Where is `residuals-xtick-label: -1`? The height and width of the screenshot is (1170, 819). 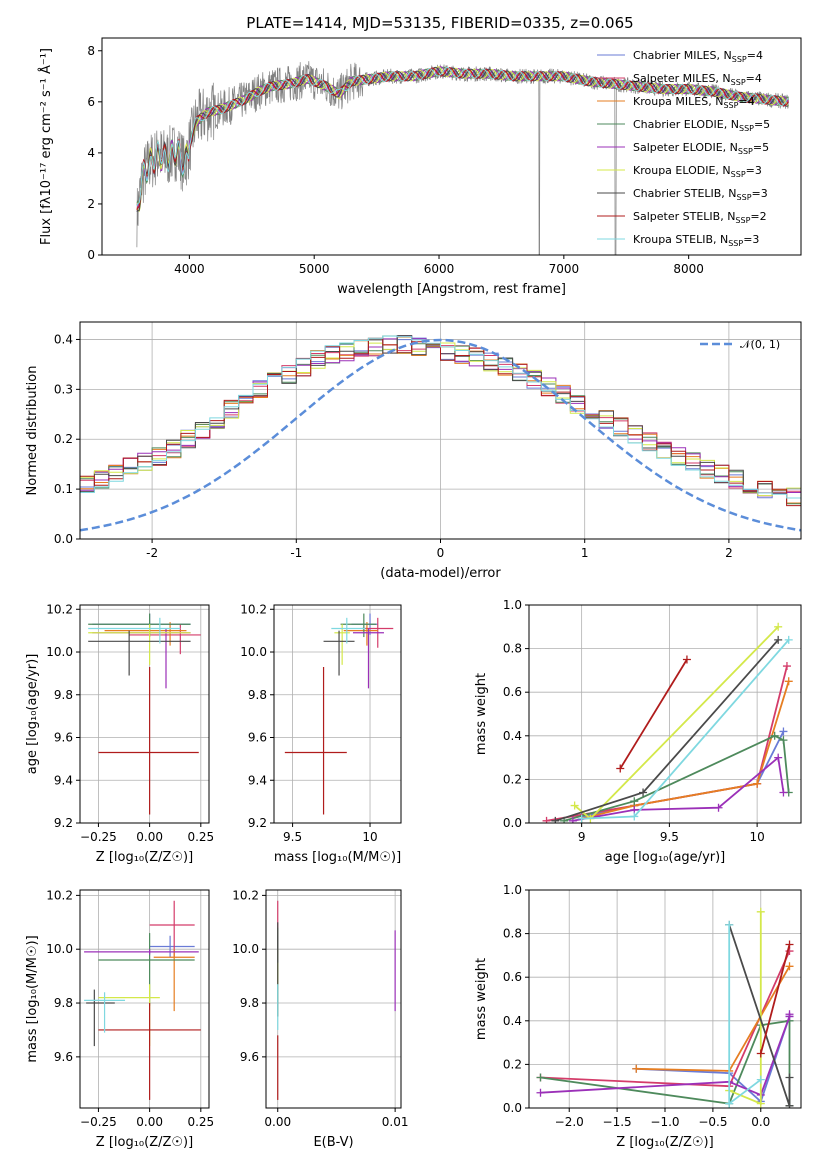 residuals-xtick-label: -1 is located at coordinates (296, 553).